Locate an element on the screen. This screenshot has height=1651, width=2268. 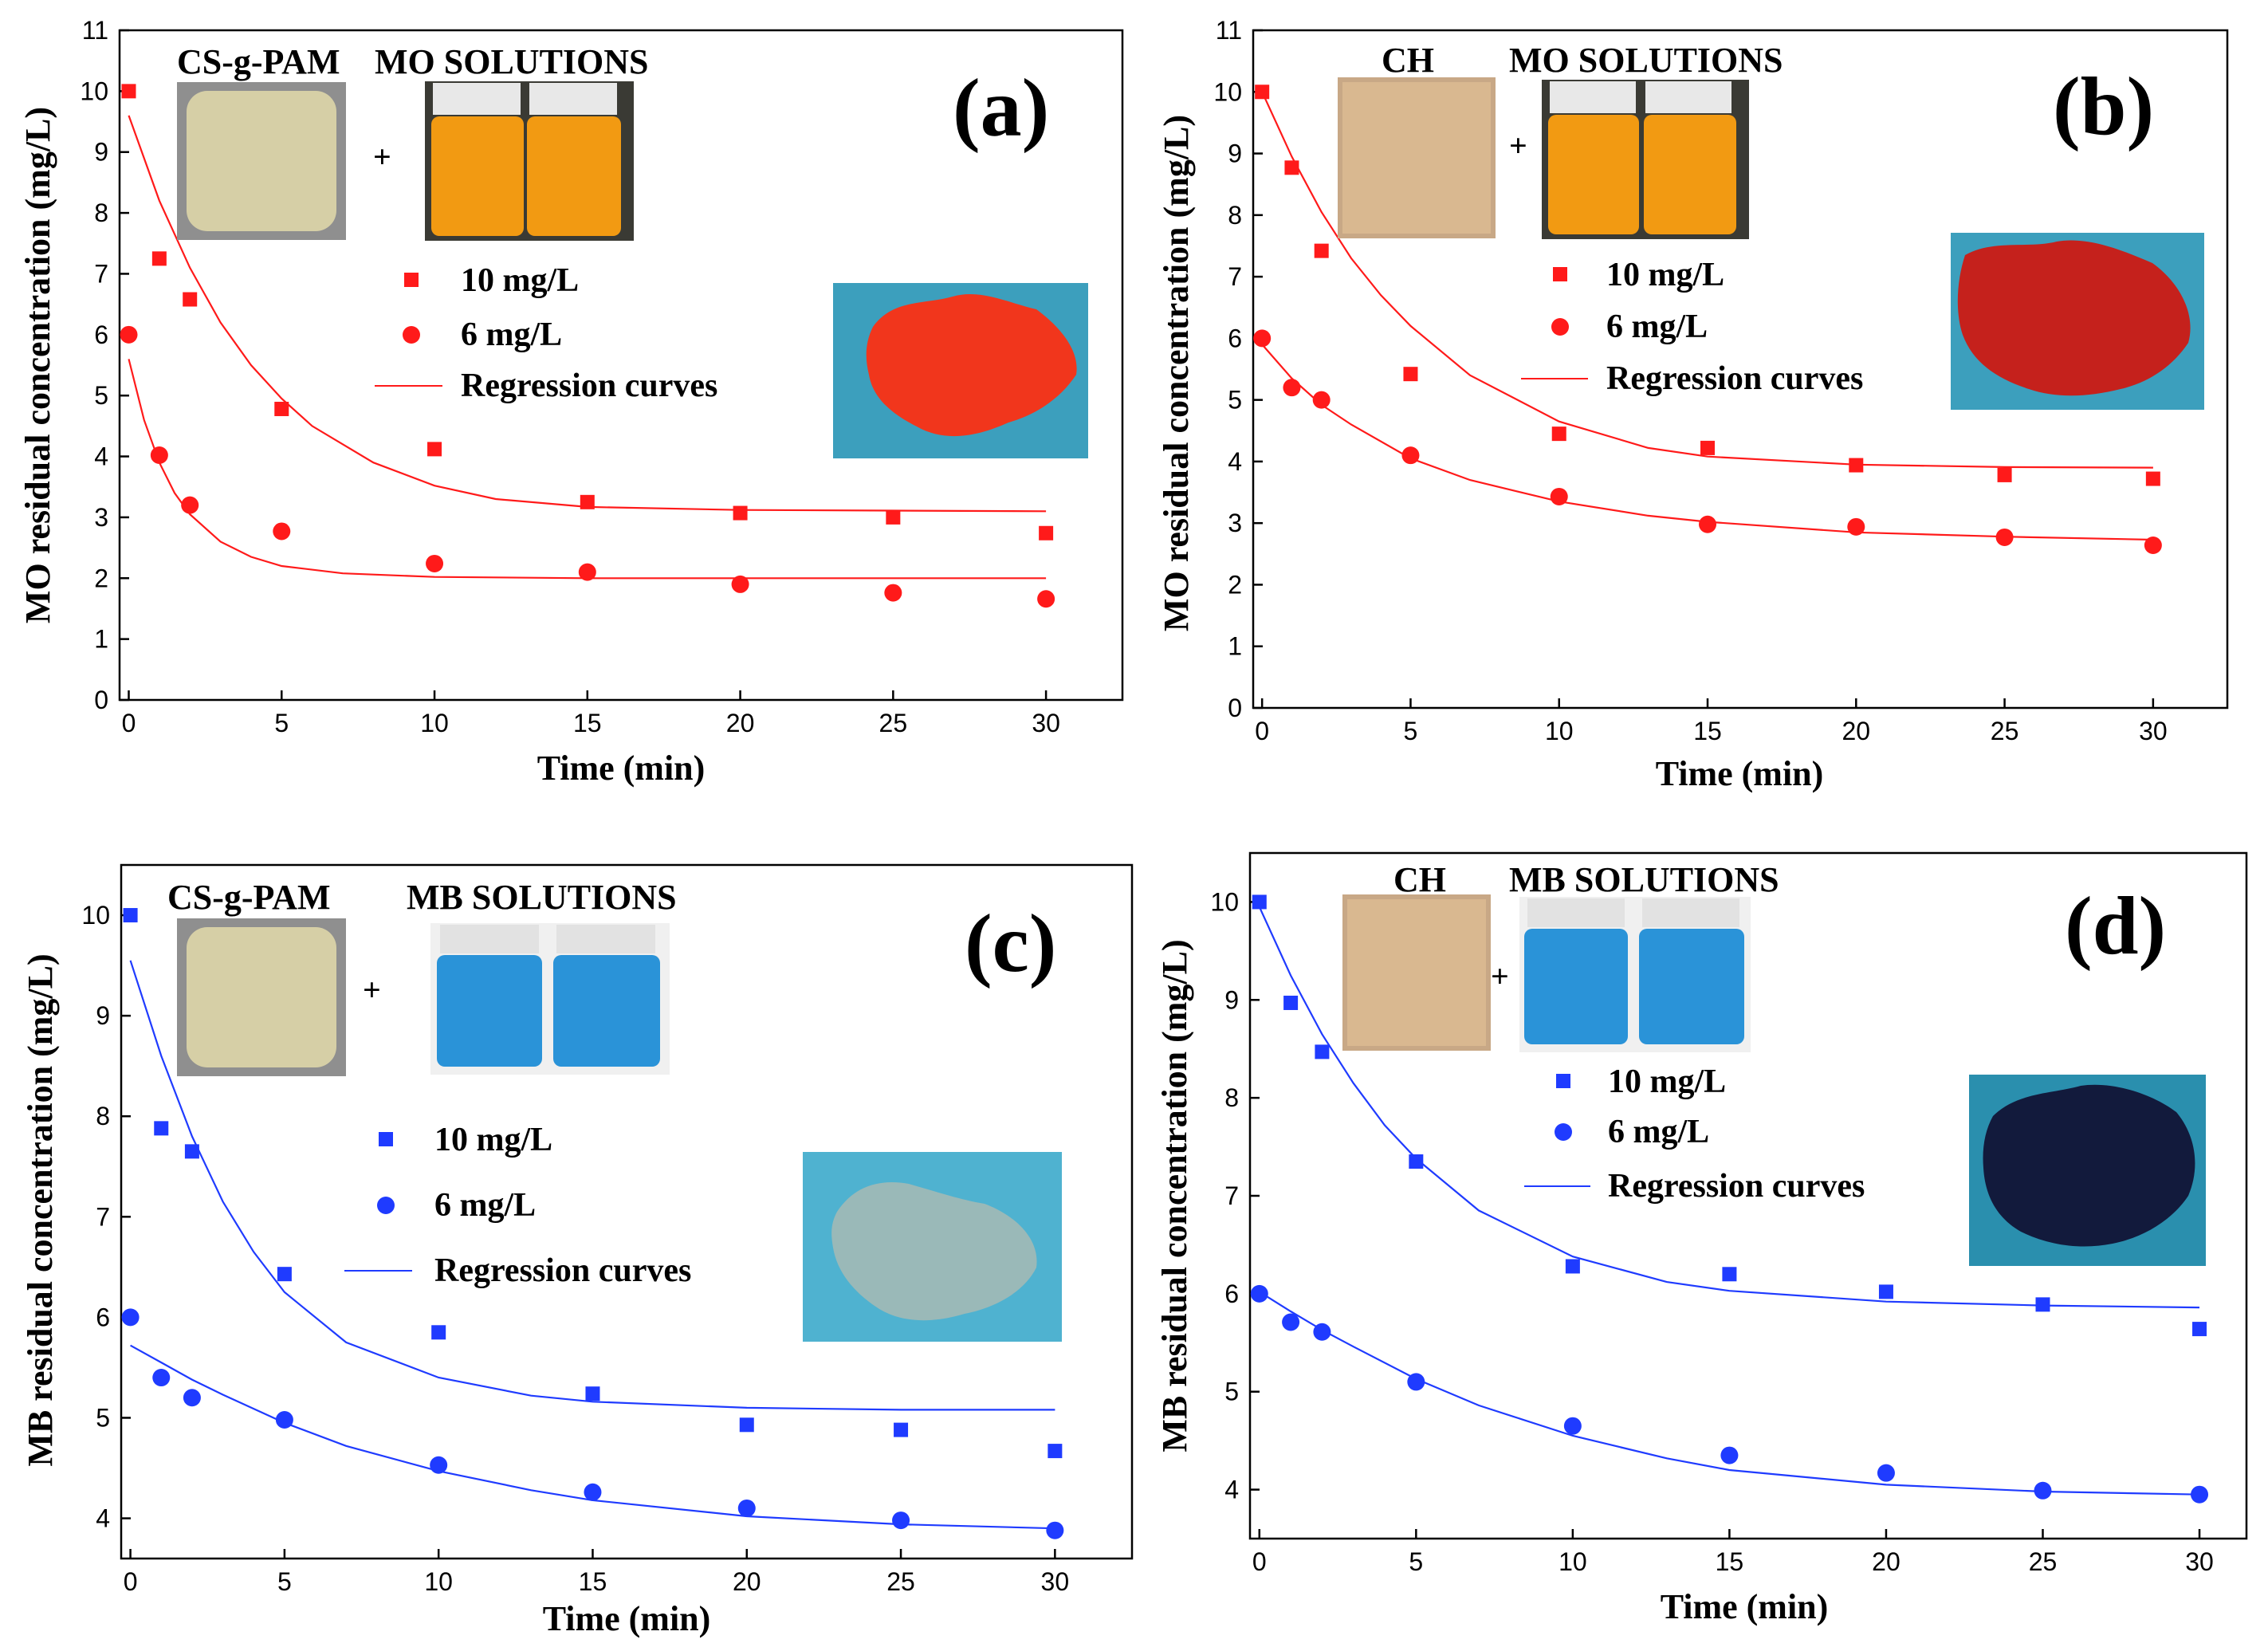
y-tick-label: 0 is located at coordinates (101, 700).